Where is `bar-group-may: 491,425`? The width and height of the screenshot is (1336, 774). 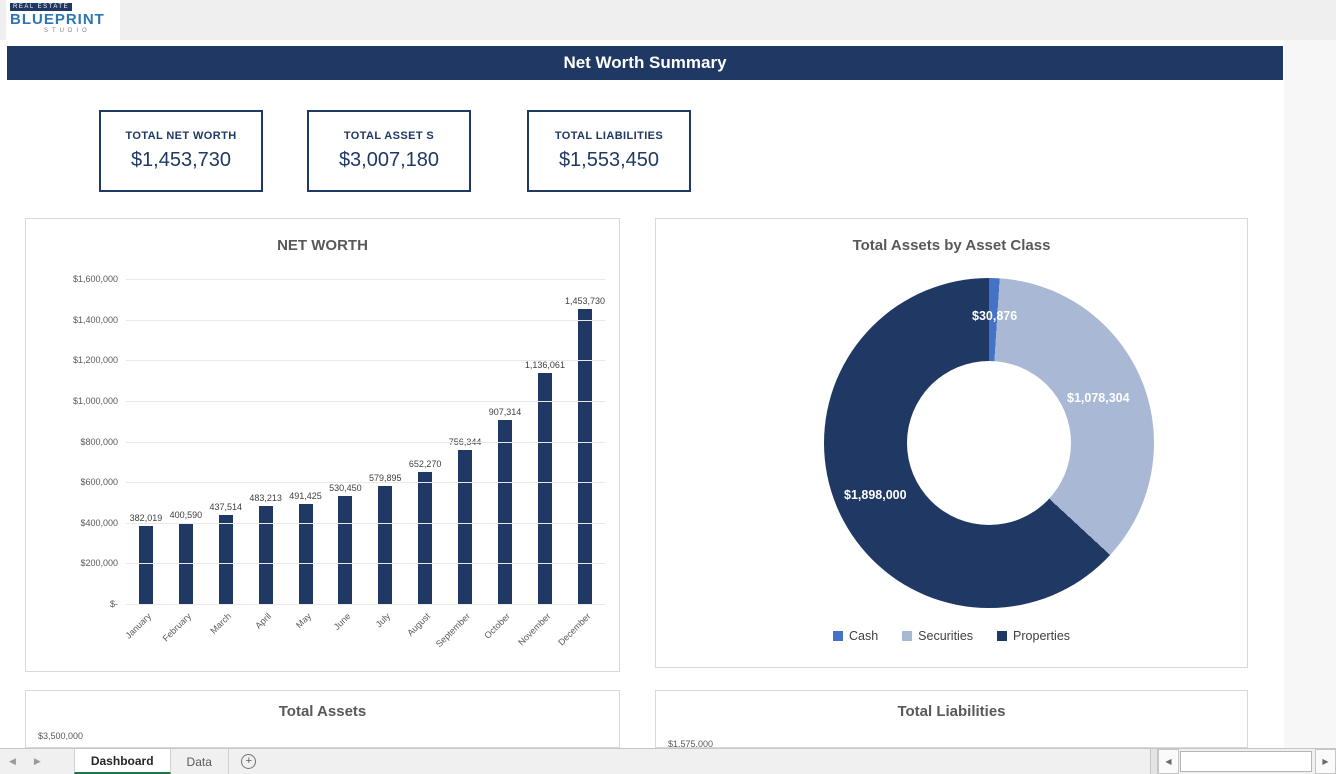 bar-group-may: 491,425 is located at coordinates (306, 441).